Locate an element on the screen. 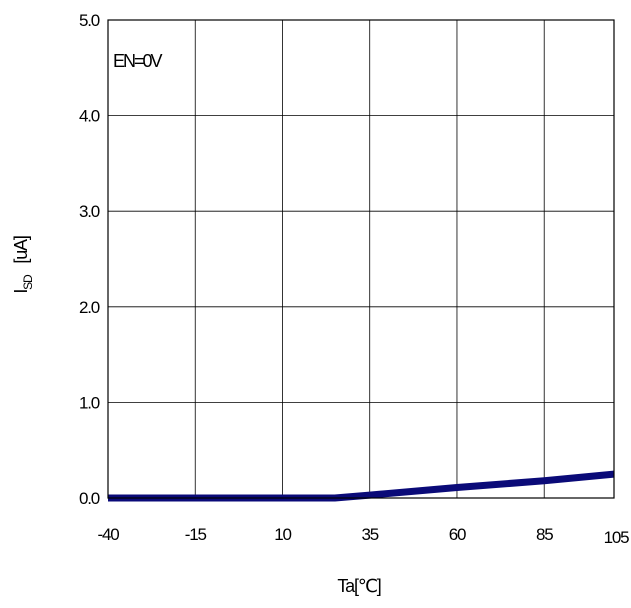 Image resolution: width=631 pixels, height=608 pixels. y-tick-label: 2.0 is located at coordinates (89, 307).